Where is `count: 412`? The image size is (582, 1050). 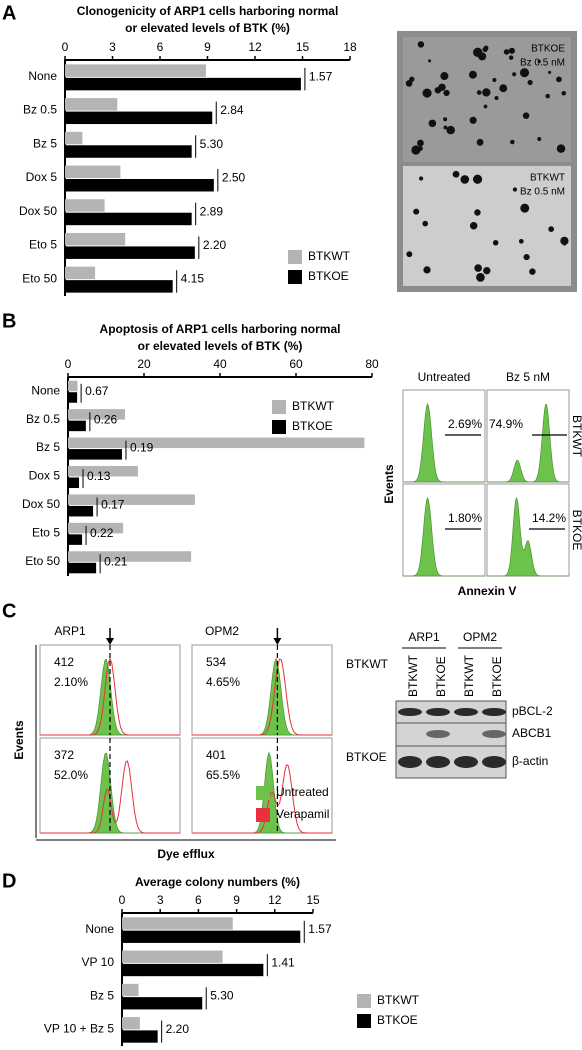 count: 412 is located at coordinates (64, 662).